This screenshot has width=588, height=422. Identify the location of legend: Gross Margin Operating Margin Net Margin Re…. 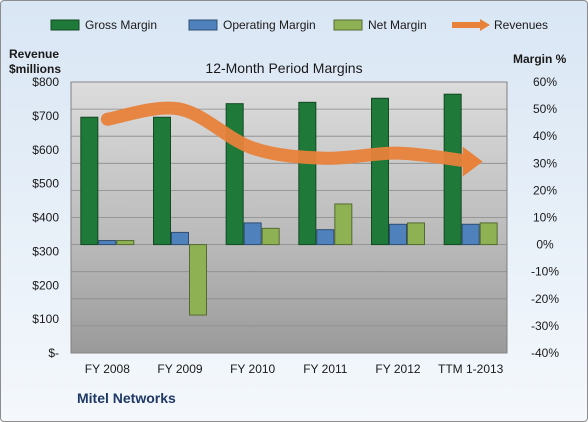
(299, 25).